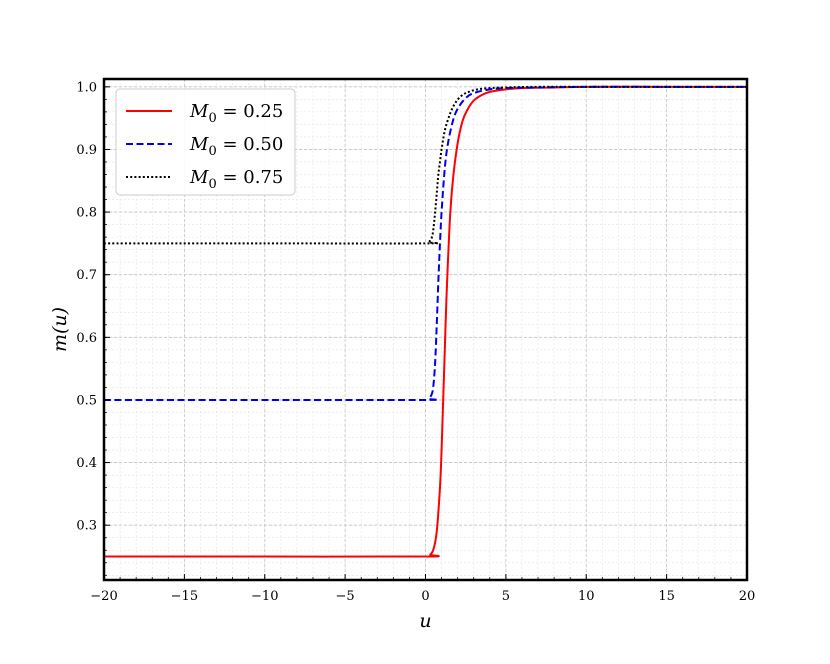 This screenshot has width=830, height=664. What do you see at coordinates (236, 146) in the screenshot?
I see `legend-label-2: M0 = 0.50` at bounding box center [236, 146].